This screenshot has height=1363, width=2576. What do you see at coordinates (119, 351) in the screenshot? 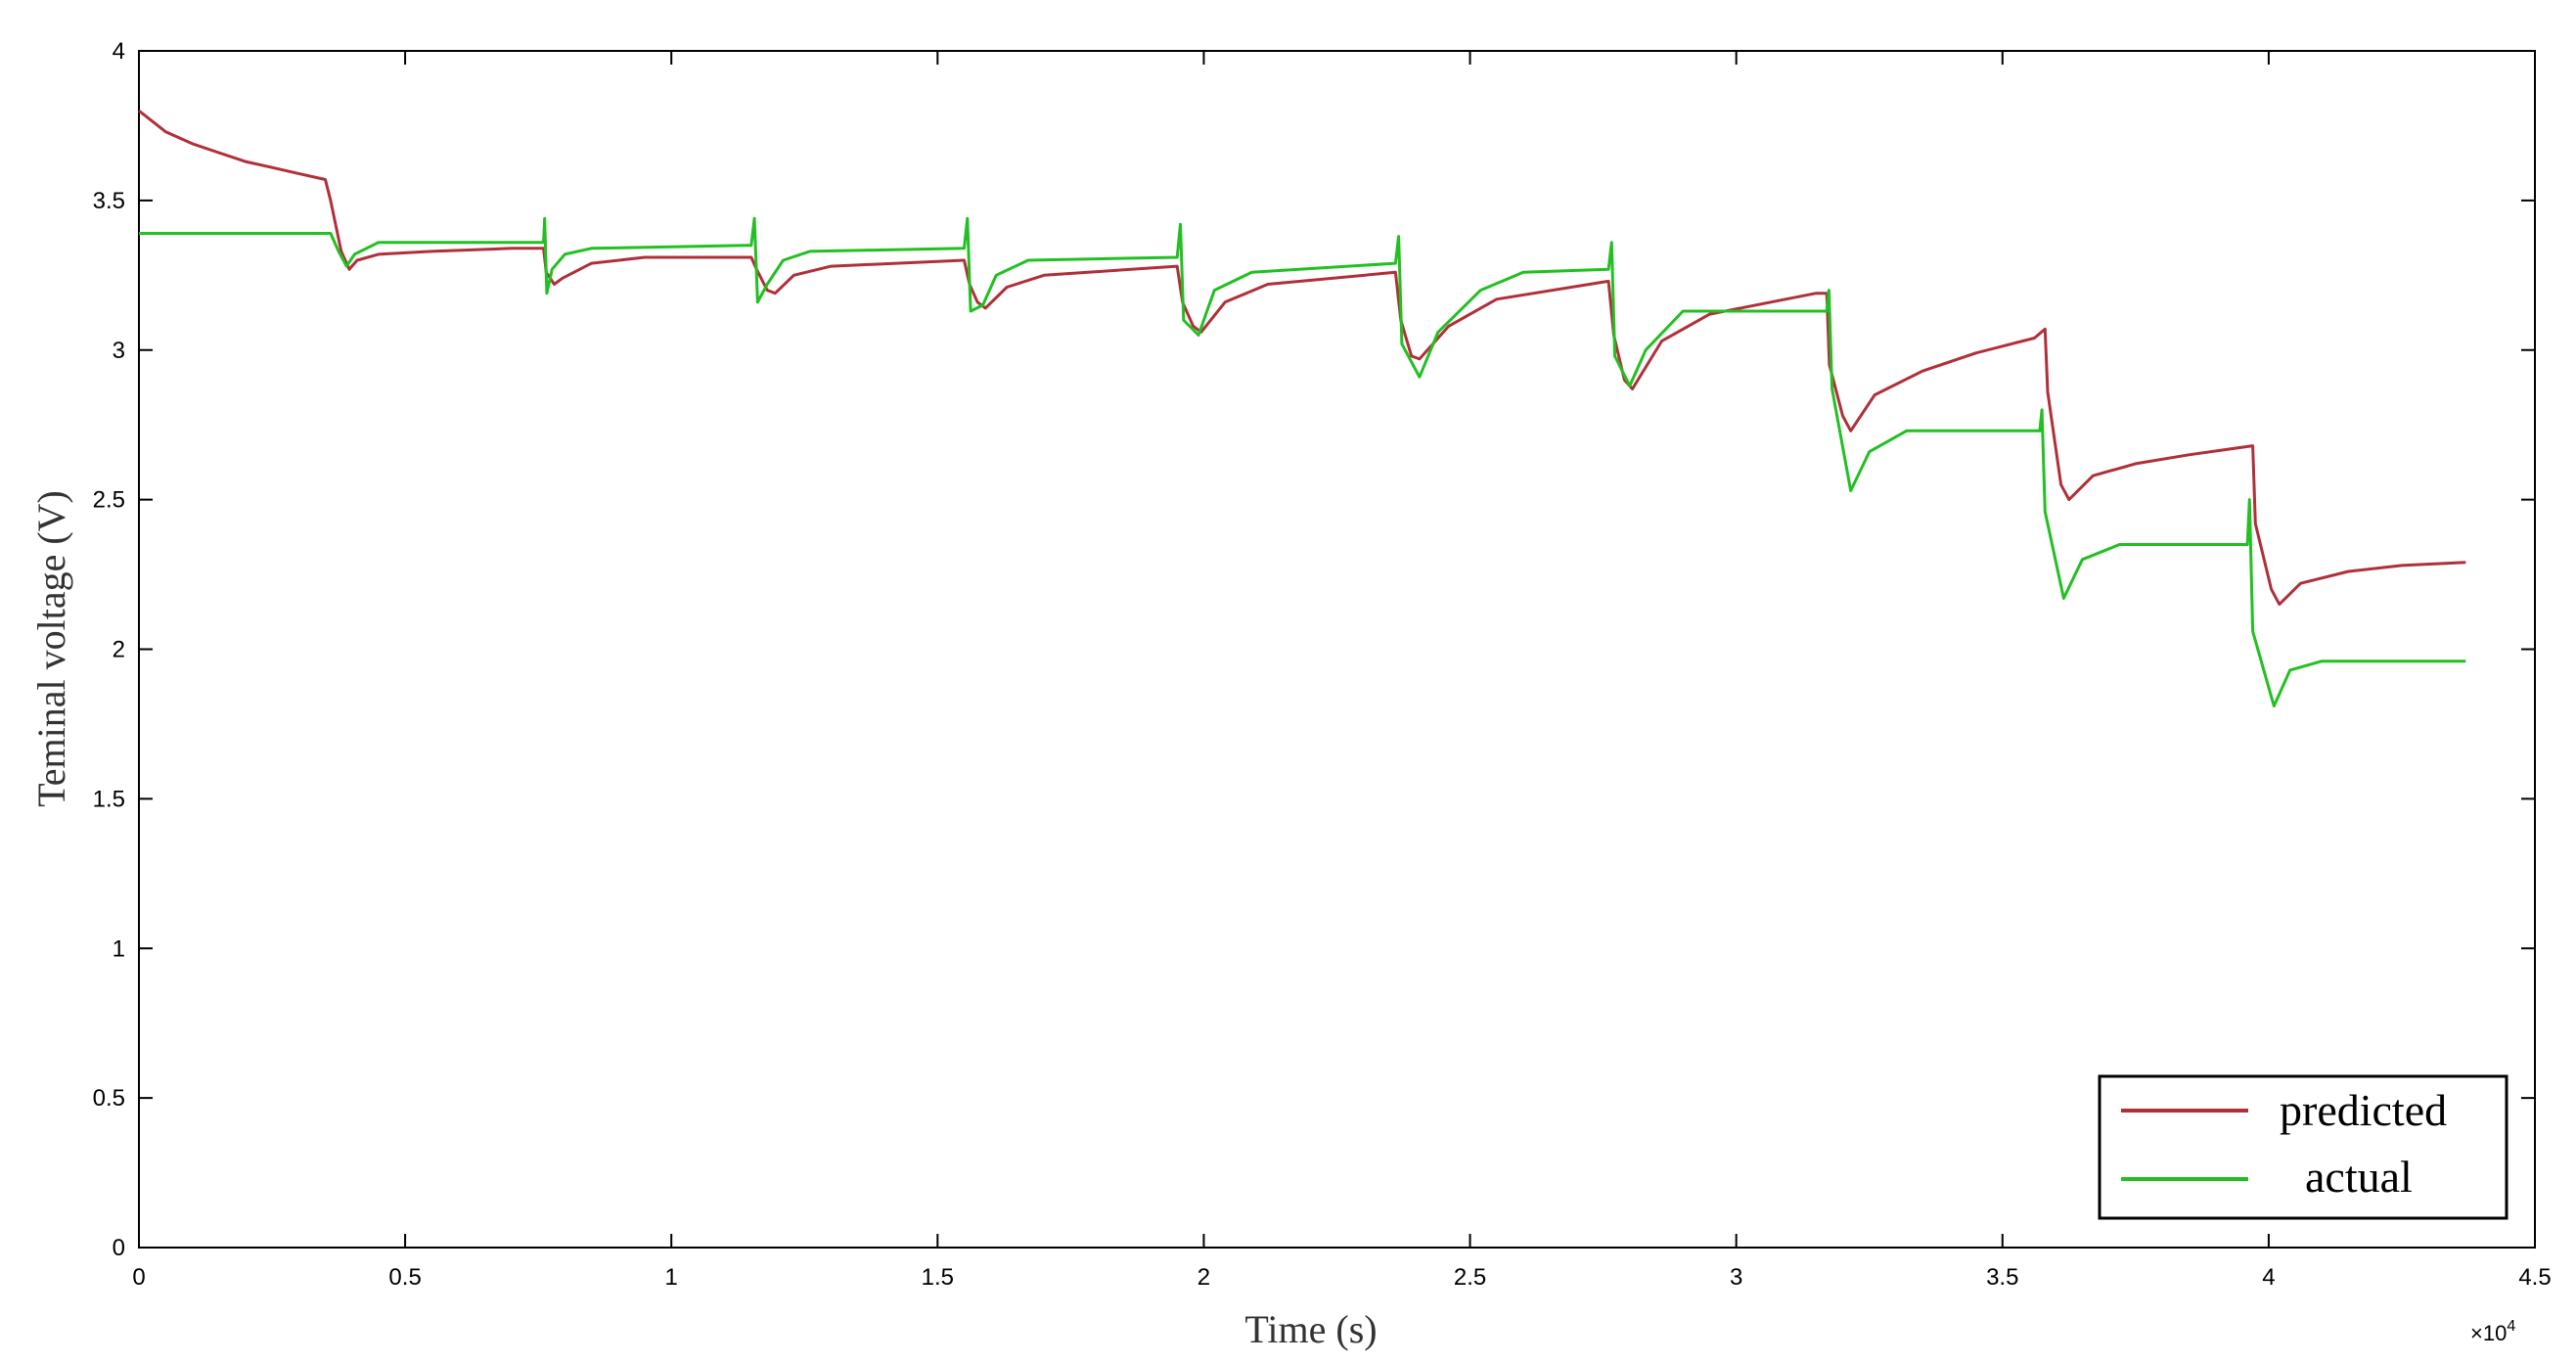
I see `y-tick-label: 3` at bounding box center [119, 351].